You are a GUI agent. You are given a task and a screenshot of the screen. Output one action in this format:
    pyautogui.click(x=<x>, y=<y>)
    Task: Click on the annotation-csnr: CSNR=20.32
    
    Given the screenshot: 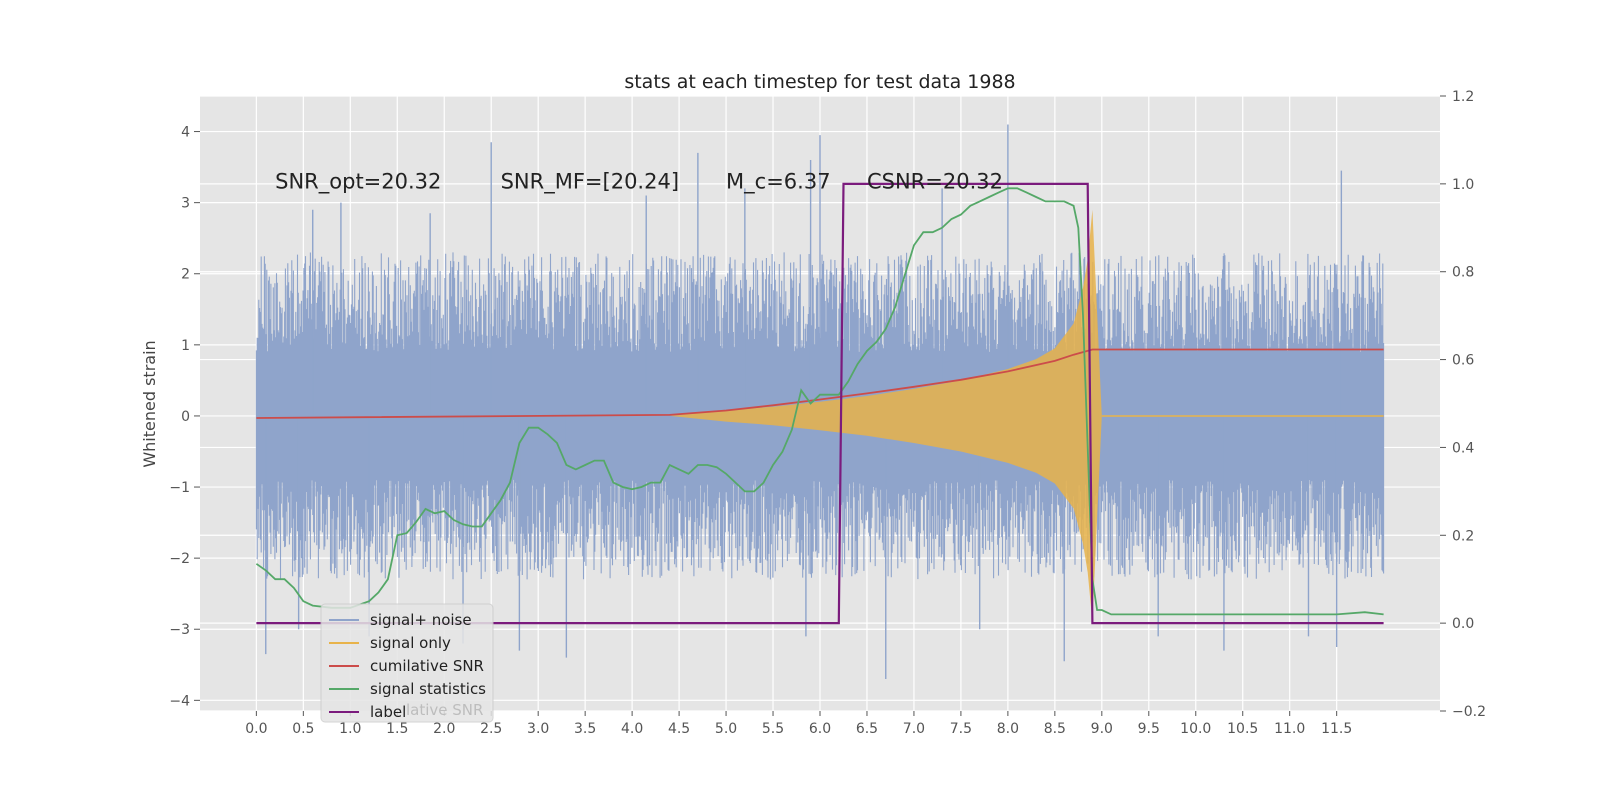 What is the action you would take?
    pyautogui.click(x=935, y=181)
    